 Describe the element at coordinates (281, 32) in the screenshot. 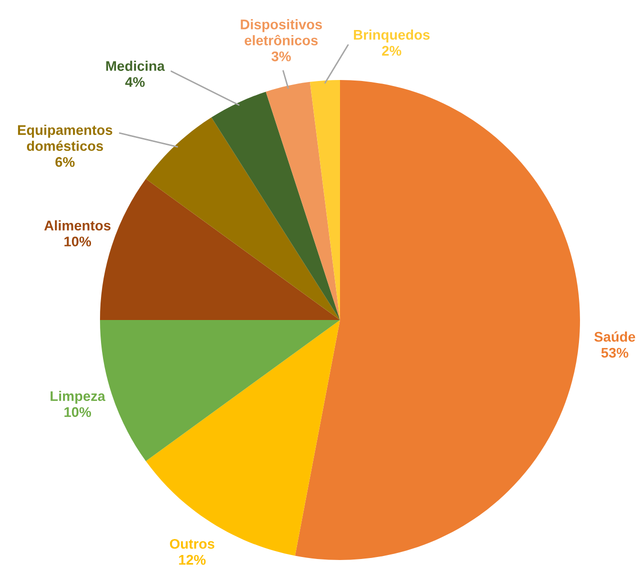

I see `slice-label: Dispositivos eletrônicos` at that location.